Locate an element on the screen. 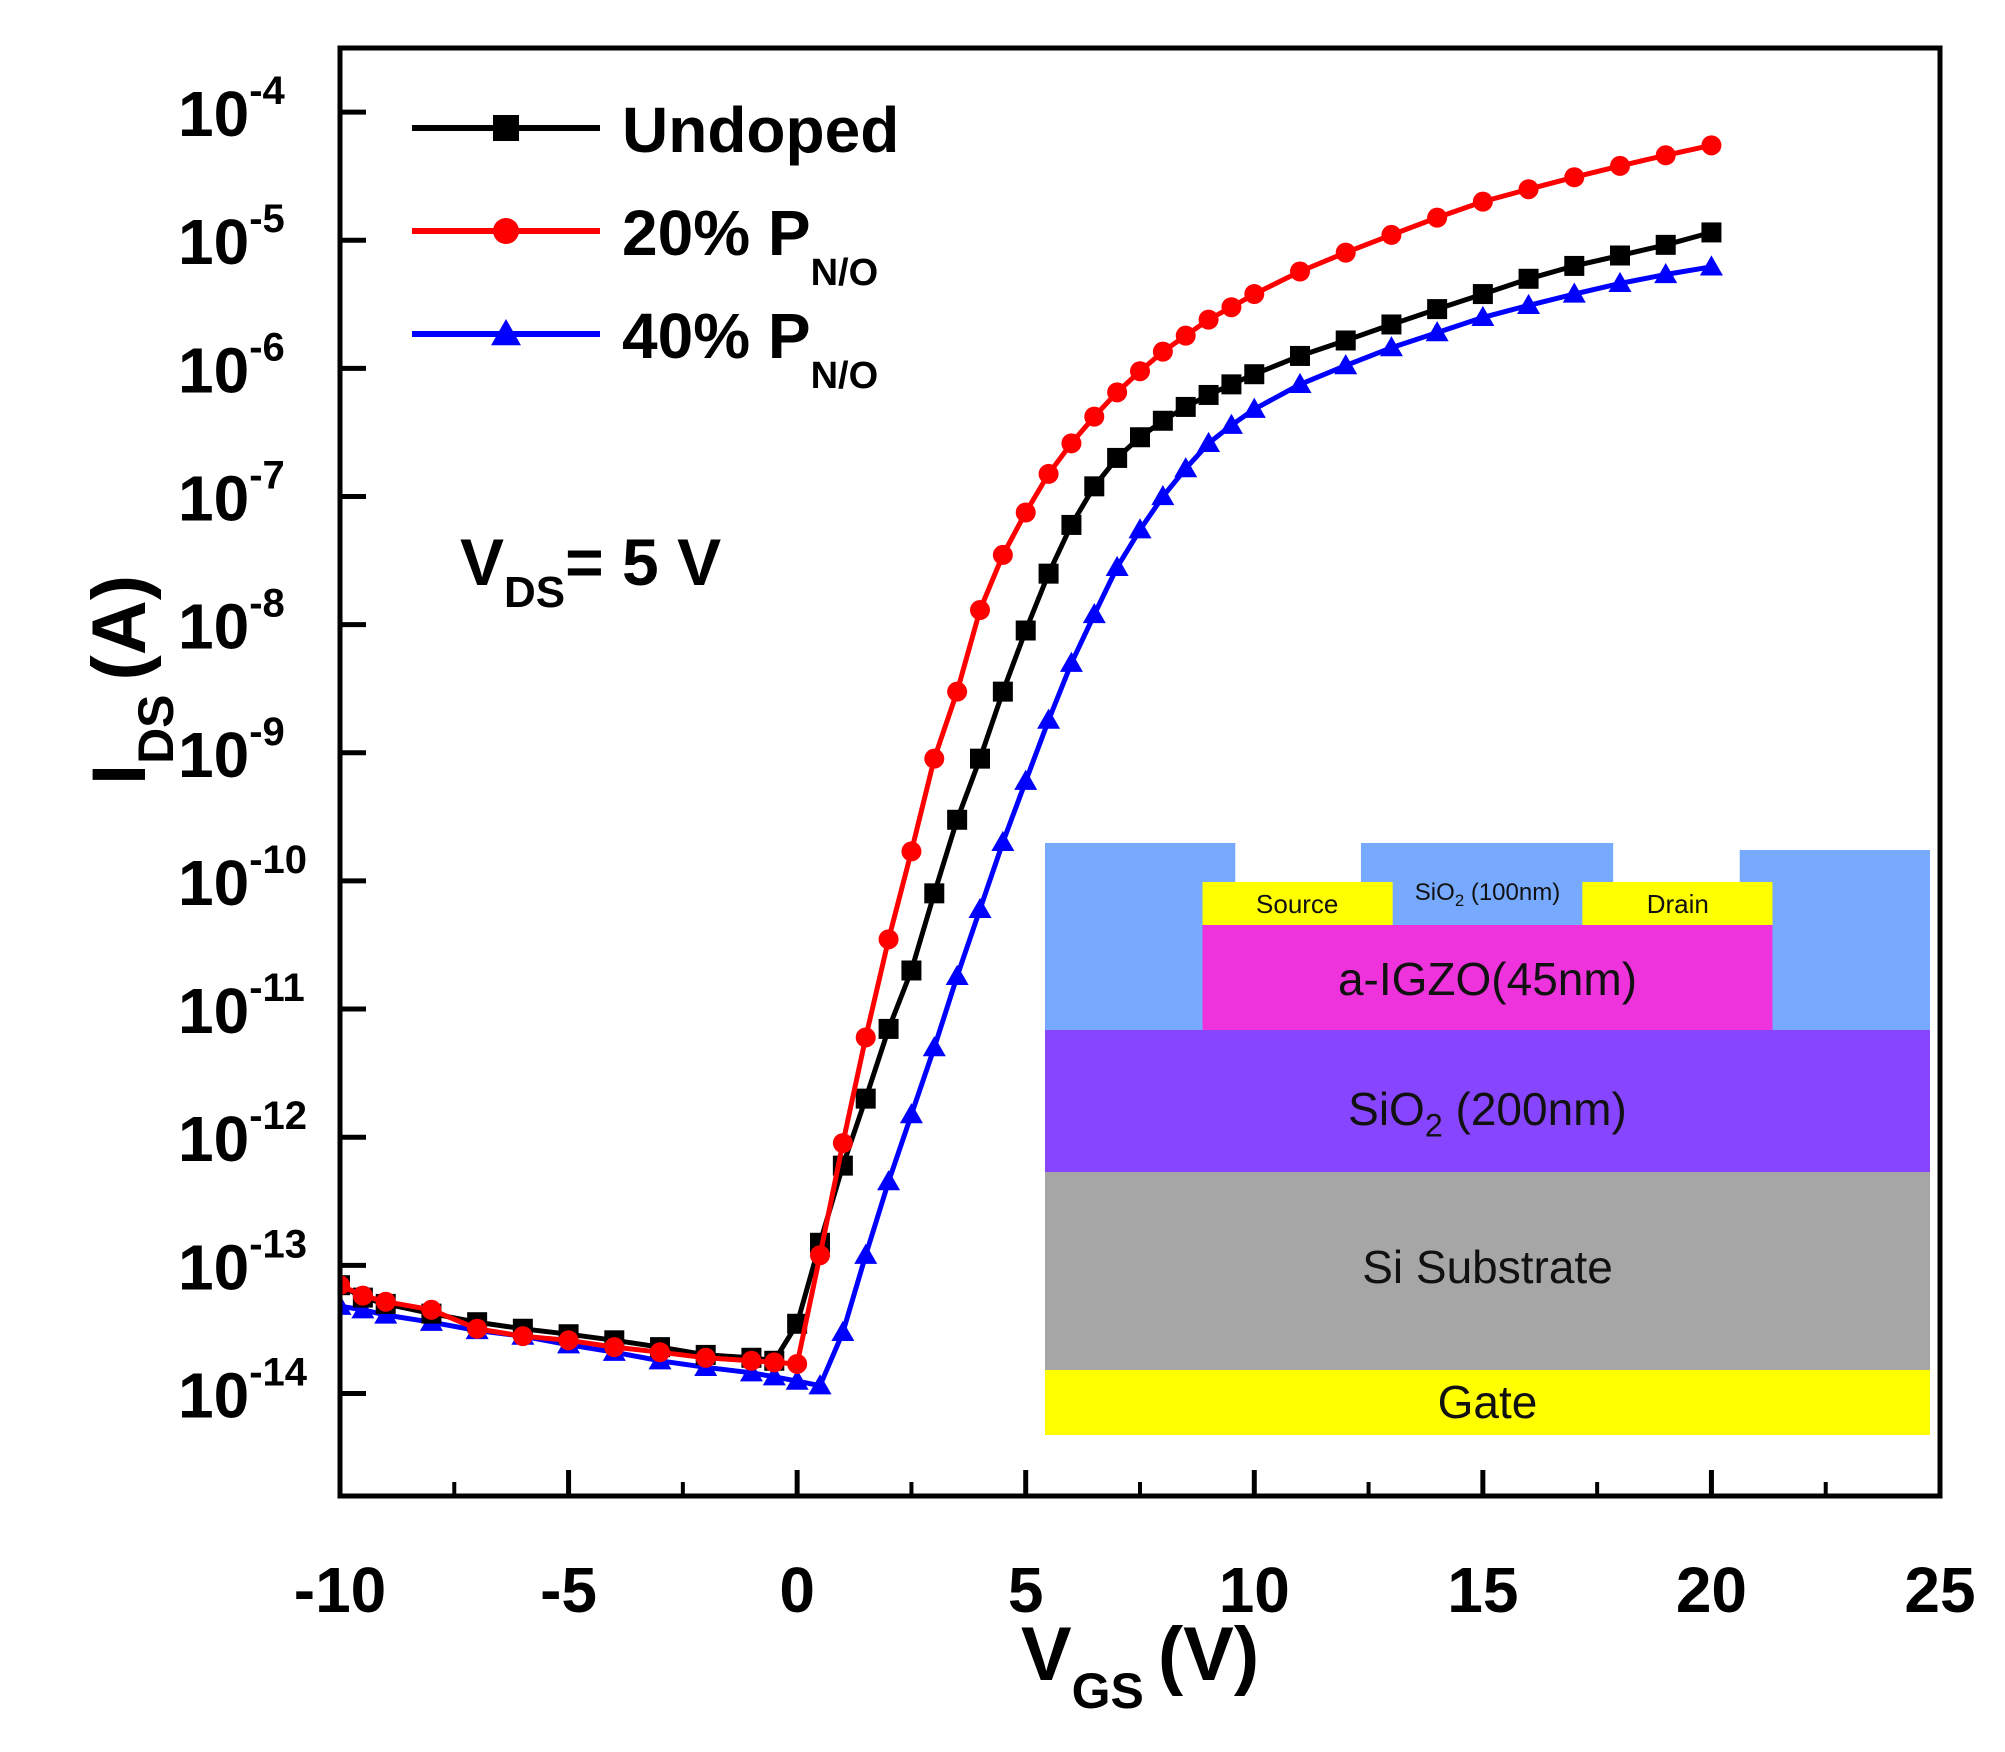 The width and height of the screenshot is (2005, 1752). sio2-gate-dielectric is located at coordinates (1487, 1101).